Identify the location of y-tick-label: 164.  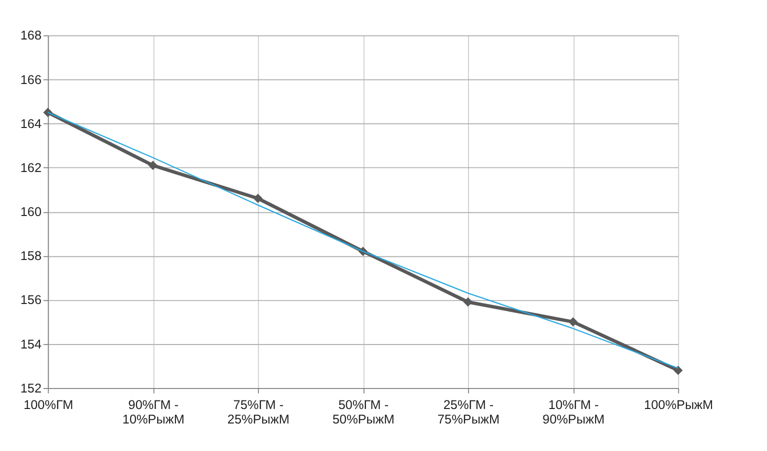
(31, 123).